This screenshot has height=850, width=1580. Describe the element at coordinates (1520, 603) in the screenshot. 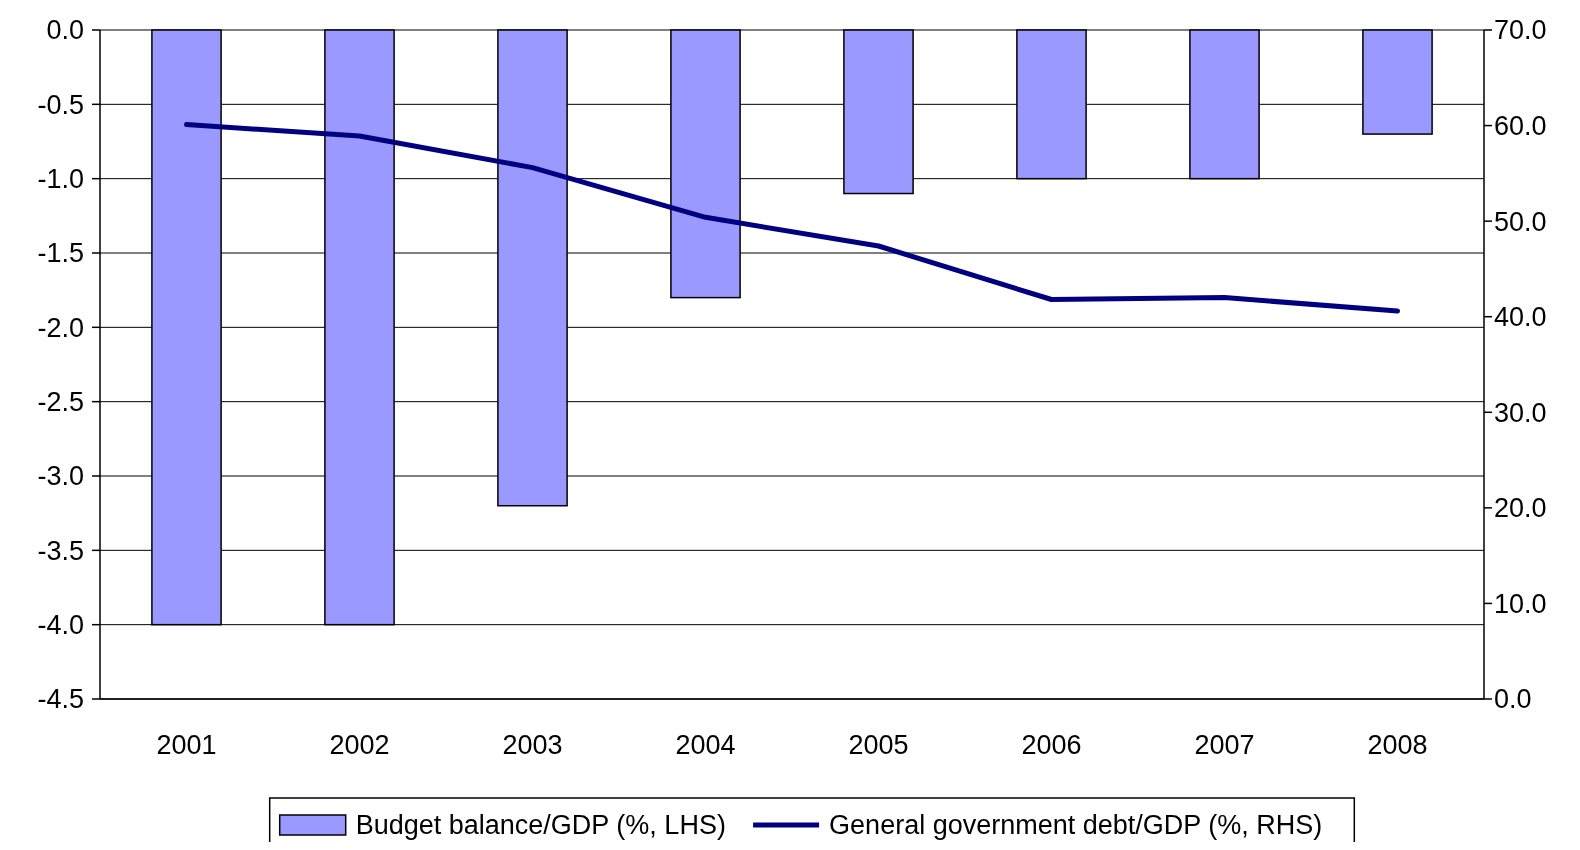

I see `y2-tick-label: 10.0` at that location.